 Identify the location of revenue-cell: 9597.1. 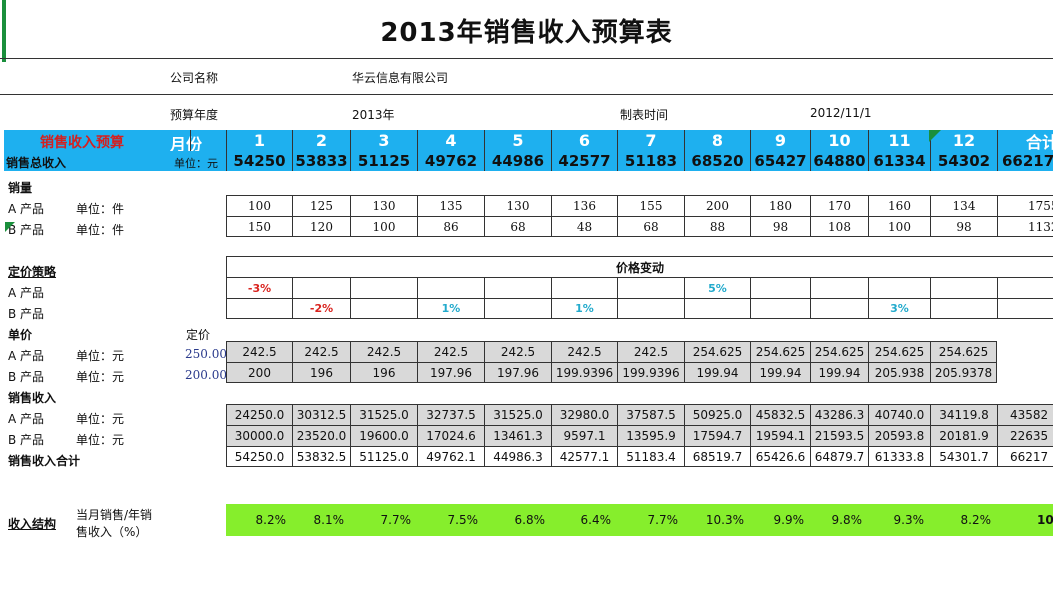
(584, 435).